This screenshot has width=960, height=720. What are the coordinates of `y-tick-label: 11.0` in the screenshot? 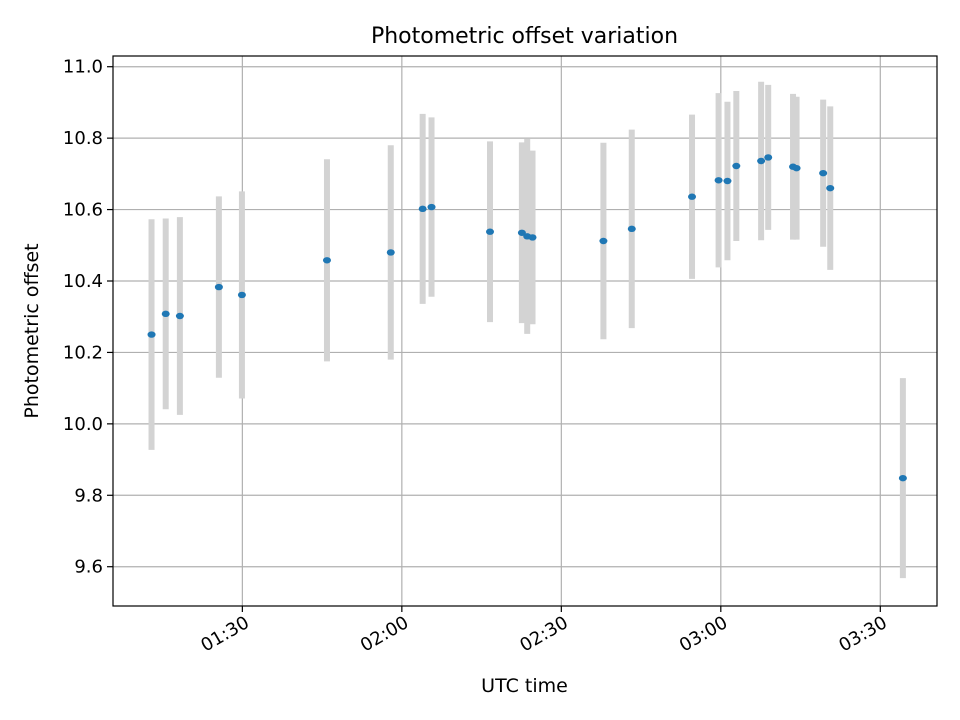 It's located at (83, 67).